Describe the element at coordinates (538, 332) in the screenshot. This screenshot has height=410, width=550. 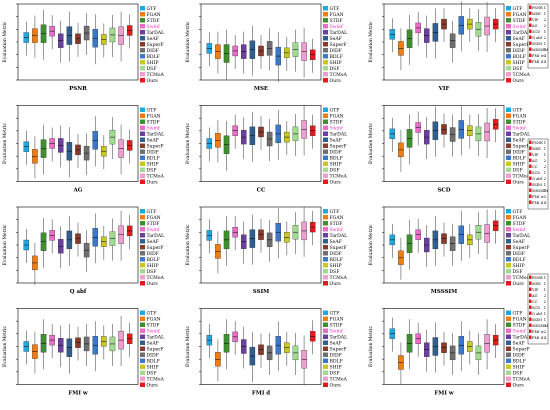
I see `rank-metric: FMI w` at that location.